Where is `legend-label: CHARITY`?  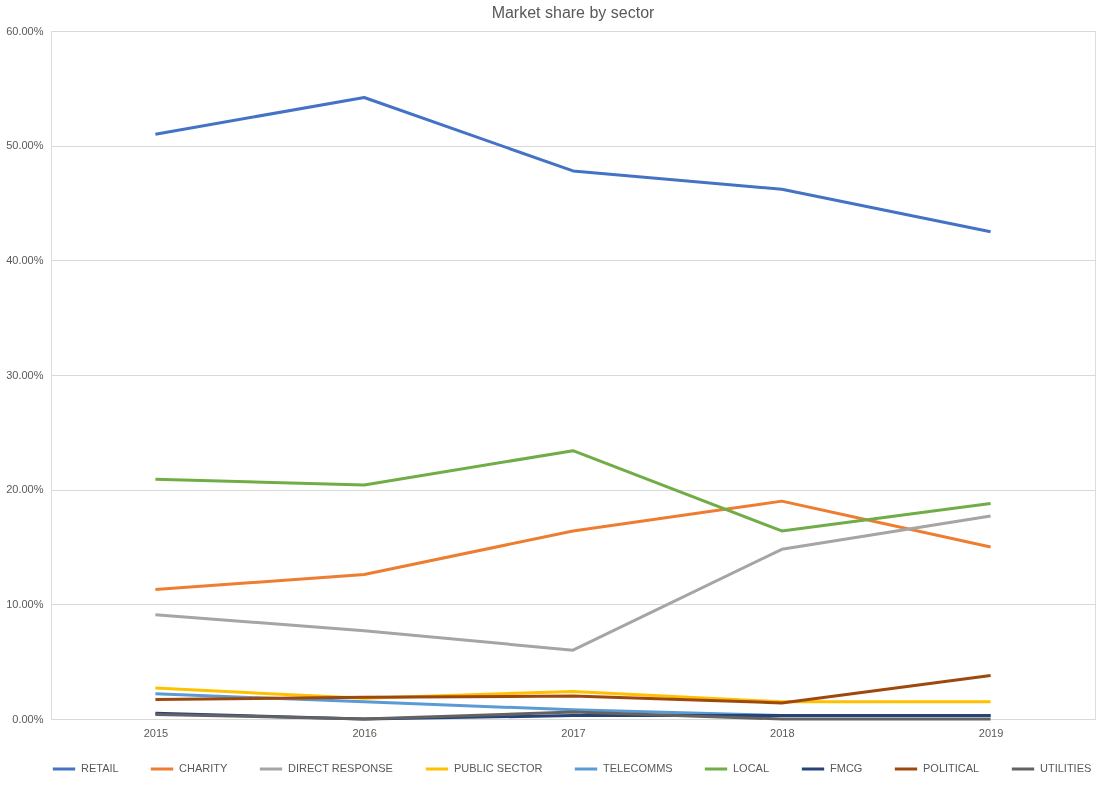 legend-label: CHARITY is located at coordinates (203, 768).